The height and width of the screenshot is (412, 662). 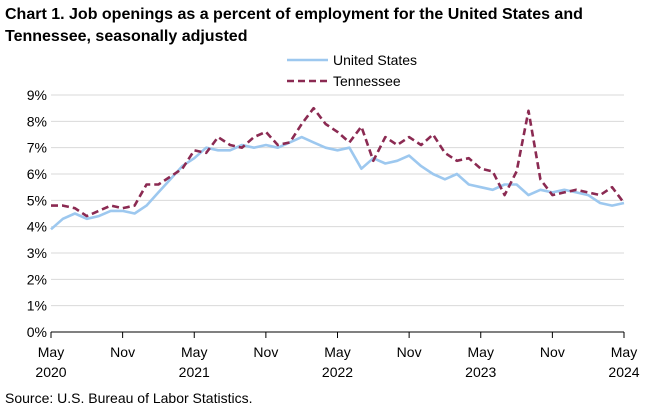 I want to click on y-tick-label: 3%, so click(x=37, y=253).